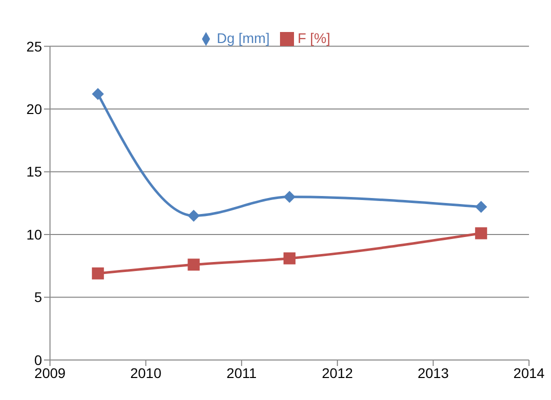 The image size is (551, 400). What do you see at coordinates (338, 372) in the screenshot?
I see `x-tick-label: 2012` at bounding box center [338, 372].